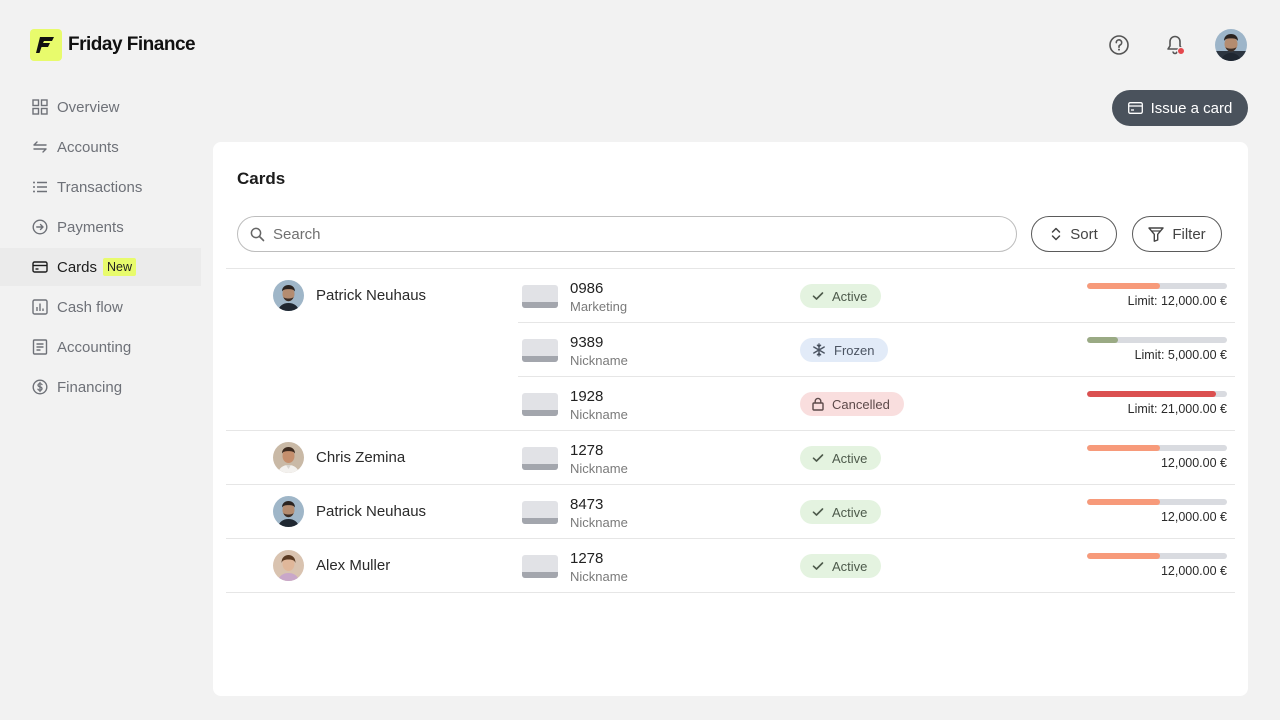  I want to click on cardholder: Alex Muller, so click(331, 565).